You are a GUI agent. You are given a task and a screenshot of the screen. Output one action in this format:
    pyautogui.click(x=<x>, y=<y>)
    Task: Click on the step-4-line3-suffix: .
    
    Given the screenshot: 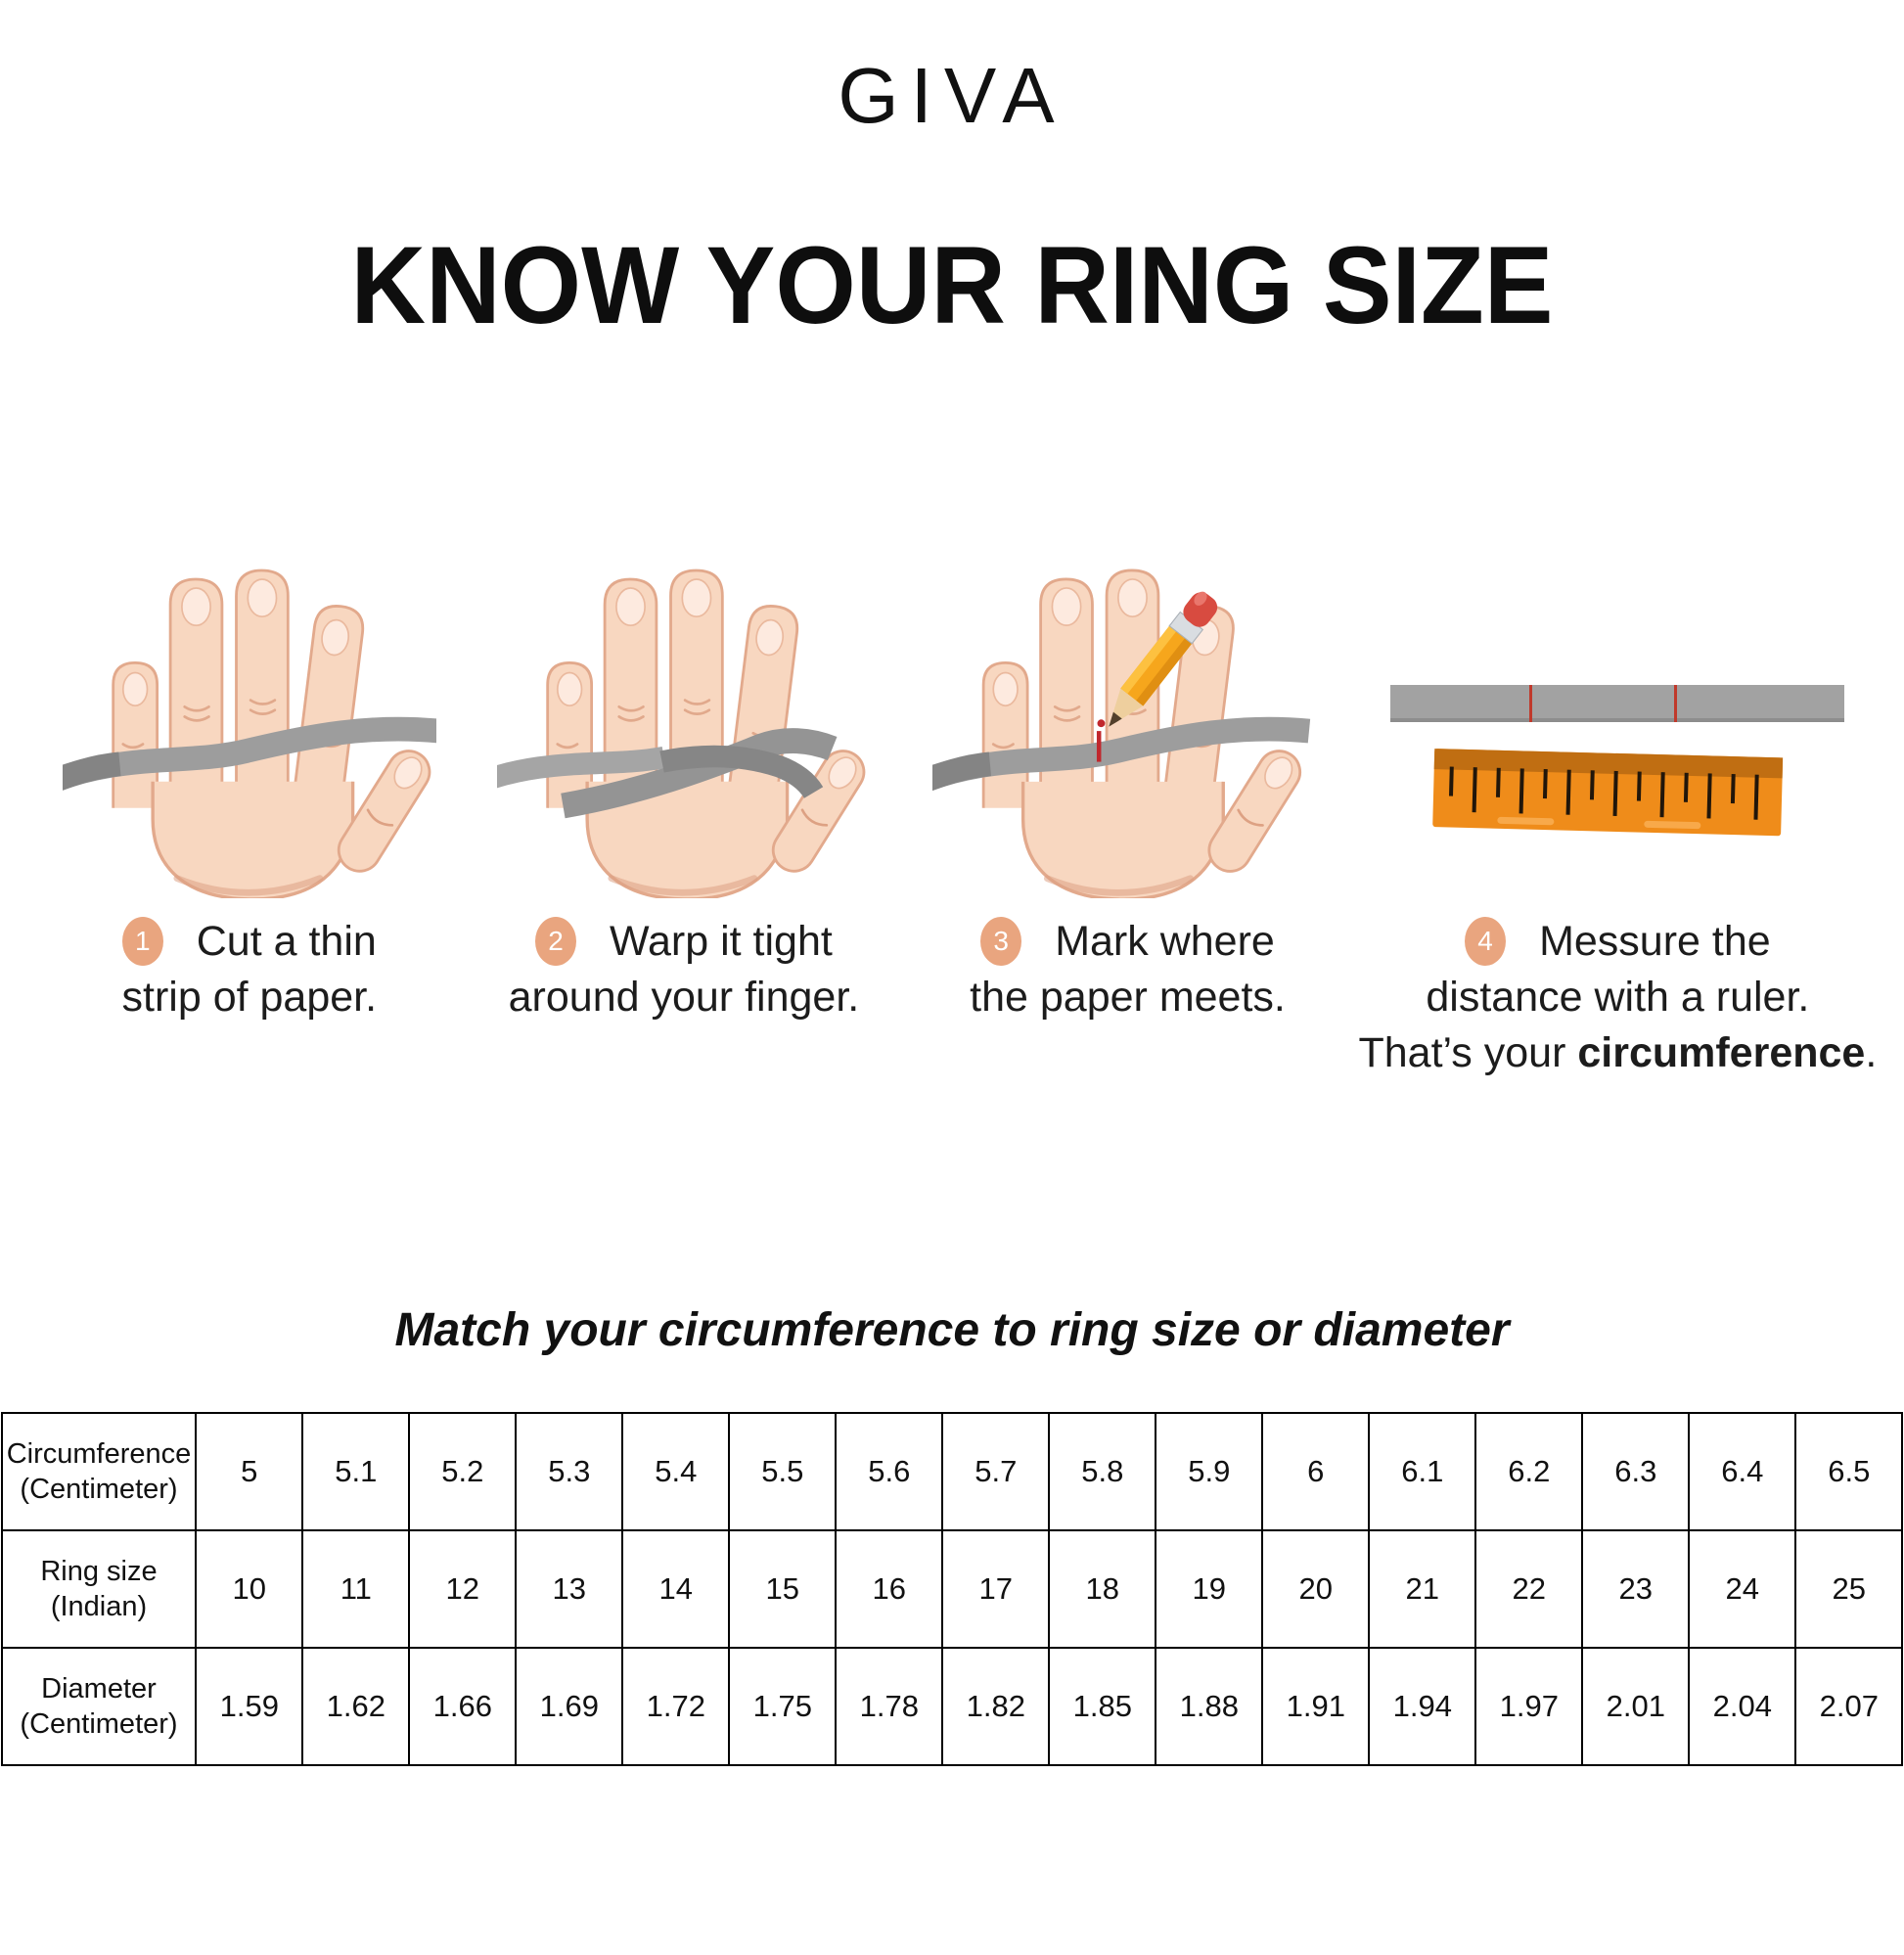 What is the action you would take?
    pyautogui.click(x=1871, y=1052)
    